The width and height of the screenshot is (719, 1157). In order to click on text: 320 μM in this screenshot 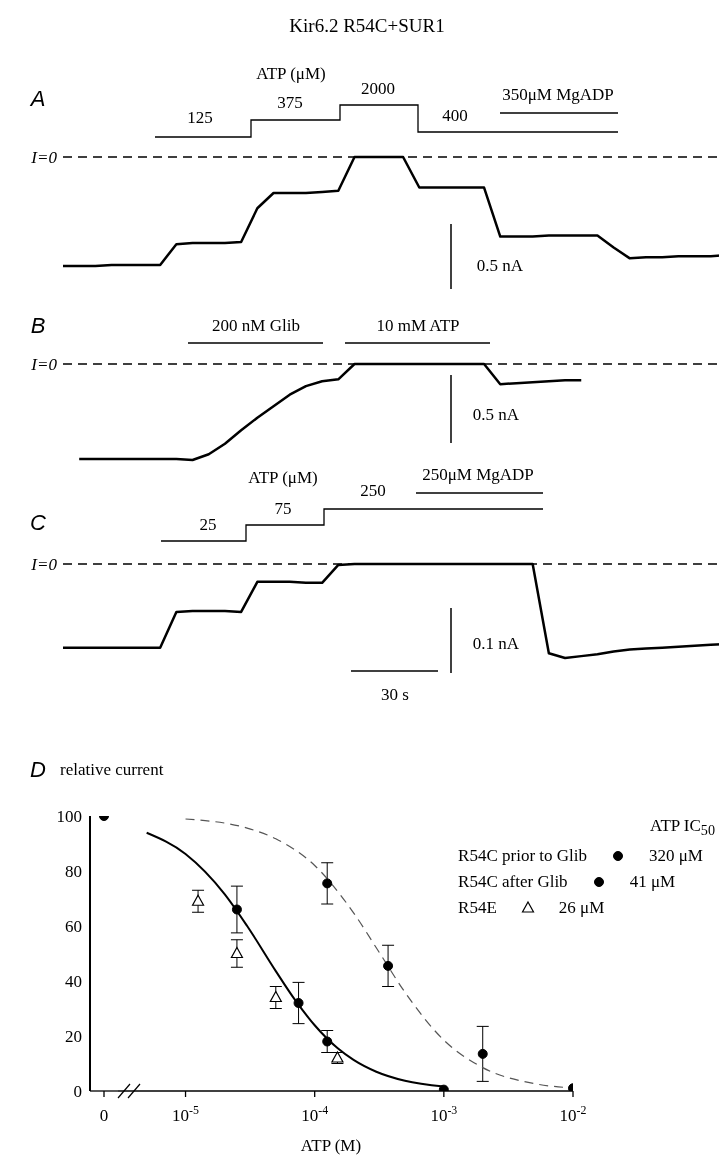, I will do `click(676, 856)`.